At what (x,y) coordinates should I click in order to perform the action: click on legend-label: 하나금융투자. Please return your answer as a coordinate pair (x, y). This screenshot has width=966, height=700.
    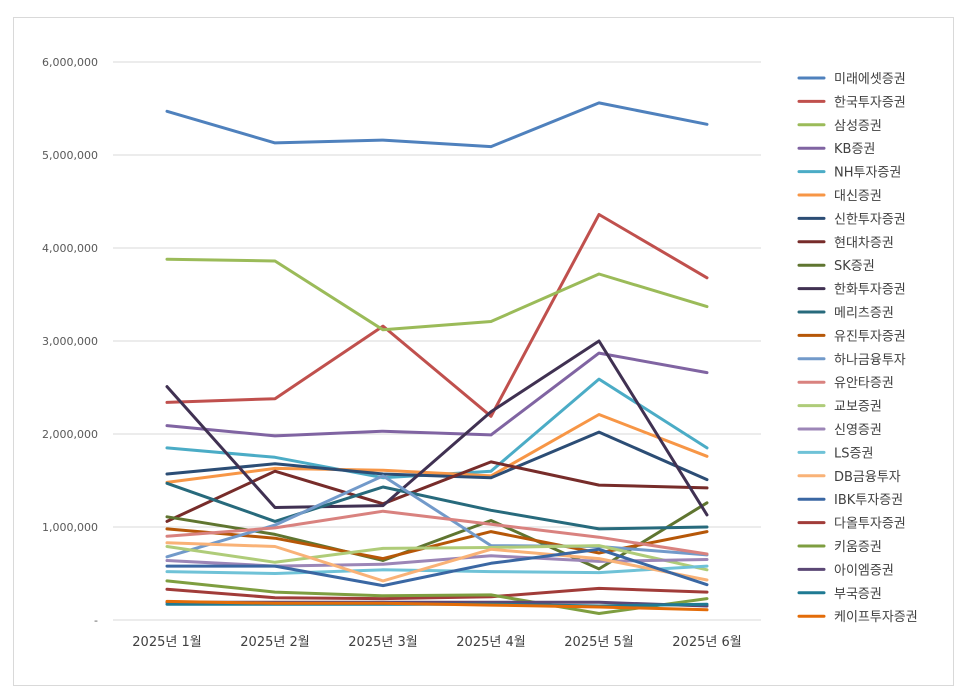
    Looking at the image, I should click on (870, 360).